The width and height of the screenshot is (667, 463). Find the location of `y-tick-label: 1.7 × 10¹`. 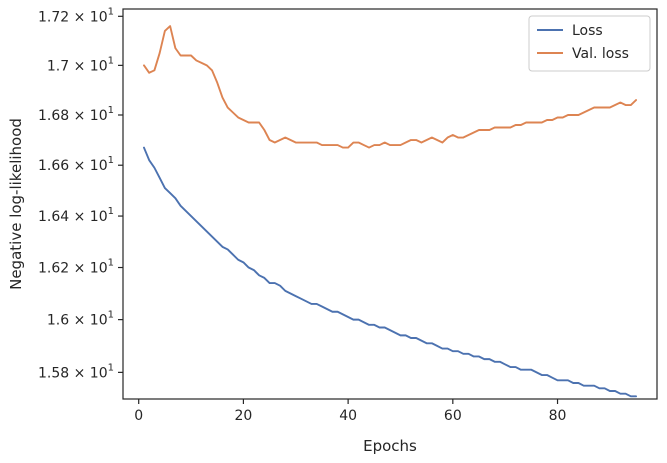

y-tick-label: 1.7 × 10¹ is located at coordinates (80, 64).